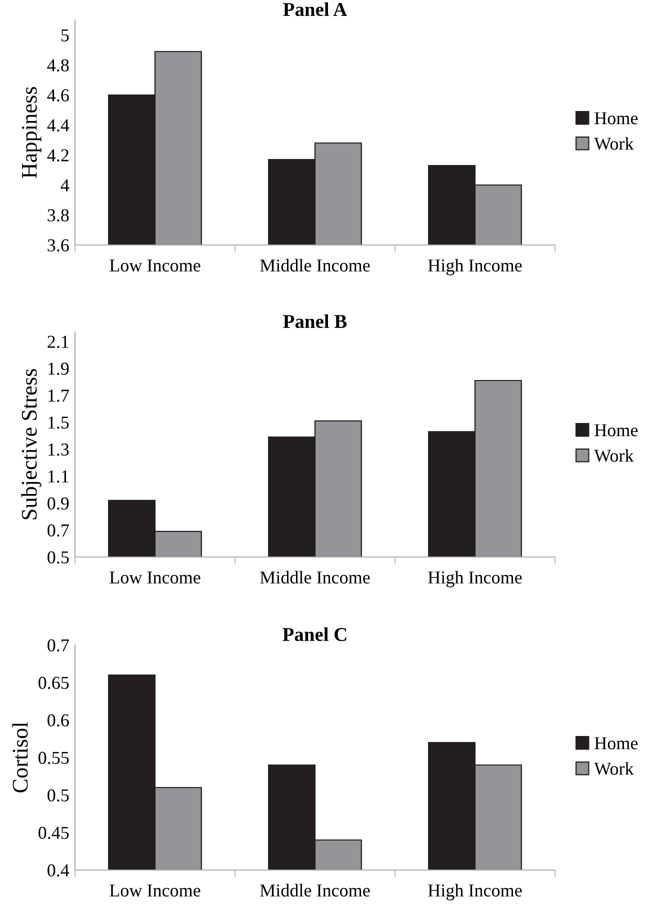 The height and width of the screenshot is (909, 663). What do you see at coordinates (65, 35) in the screenshot?
I see `y-tick-label: 5` at bounding box center [65, 35].